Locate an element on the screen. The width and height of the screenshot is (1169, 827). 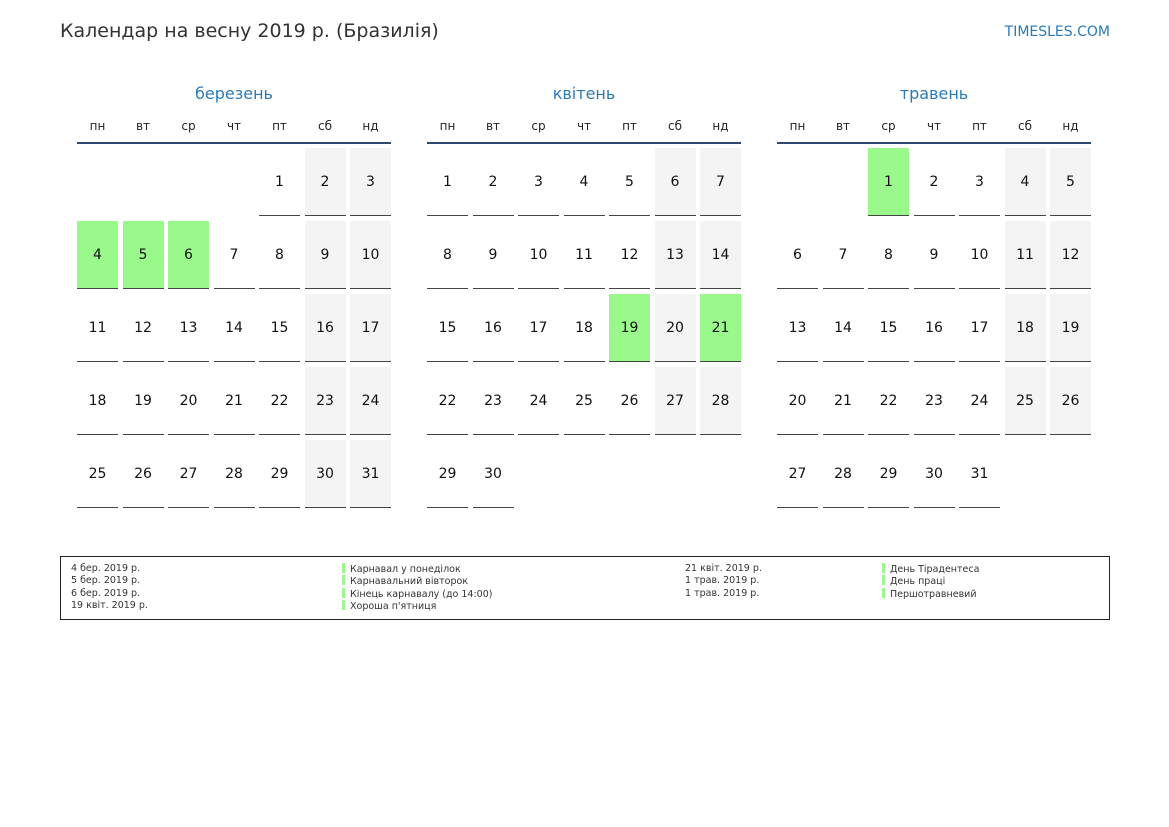
holiday-day-cell: 5 is located at coordinates (143, 255).